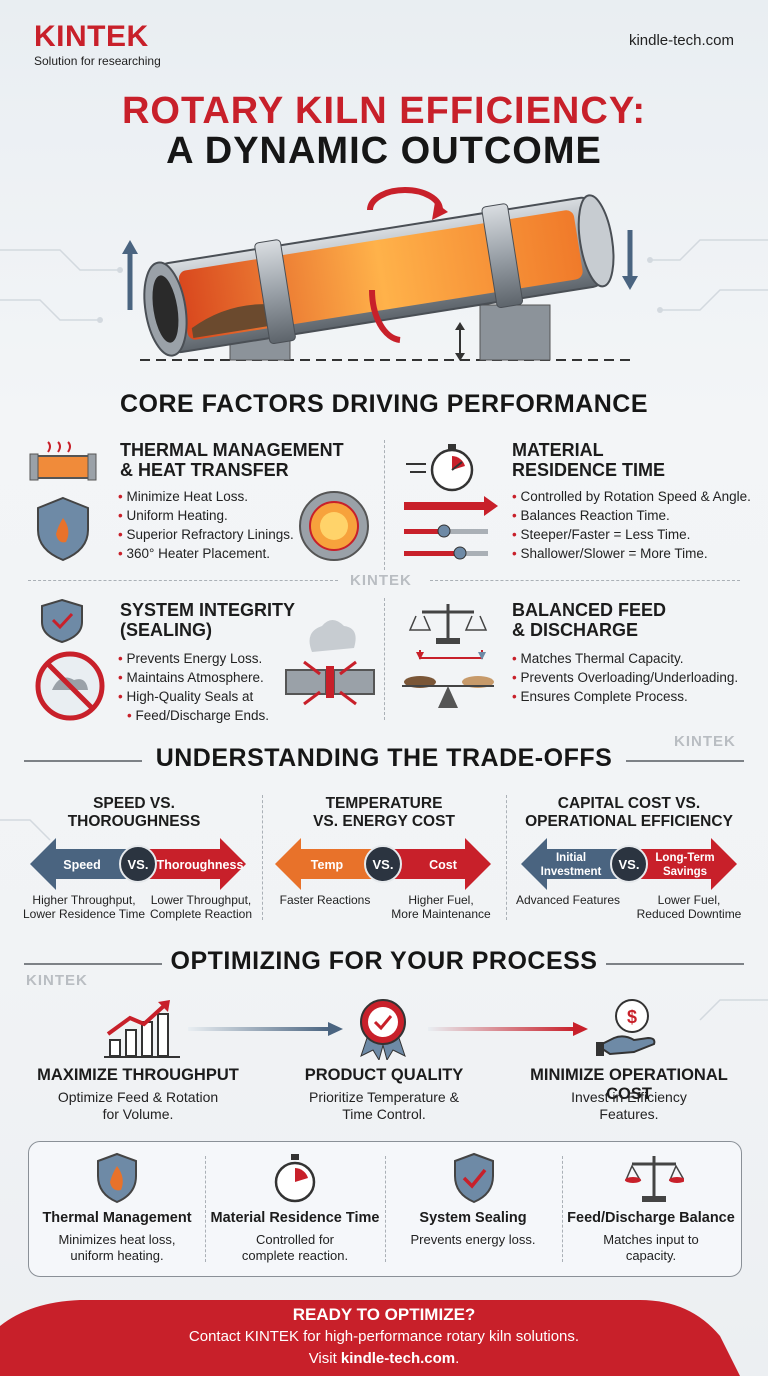 The width and height of the screenshot is (768, 1376). What do you see at coordinates (97, 61) in the screenshot?
I see `brand-tagline: Solution for researching` at bounding box center [97, 61].